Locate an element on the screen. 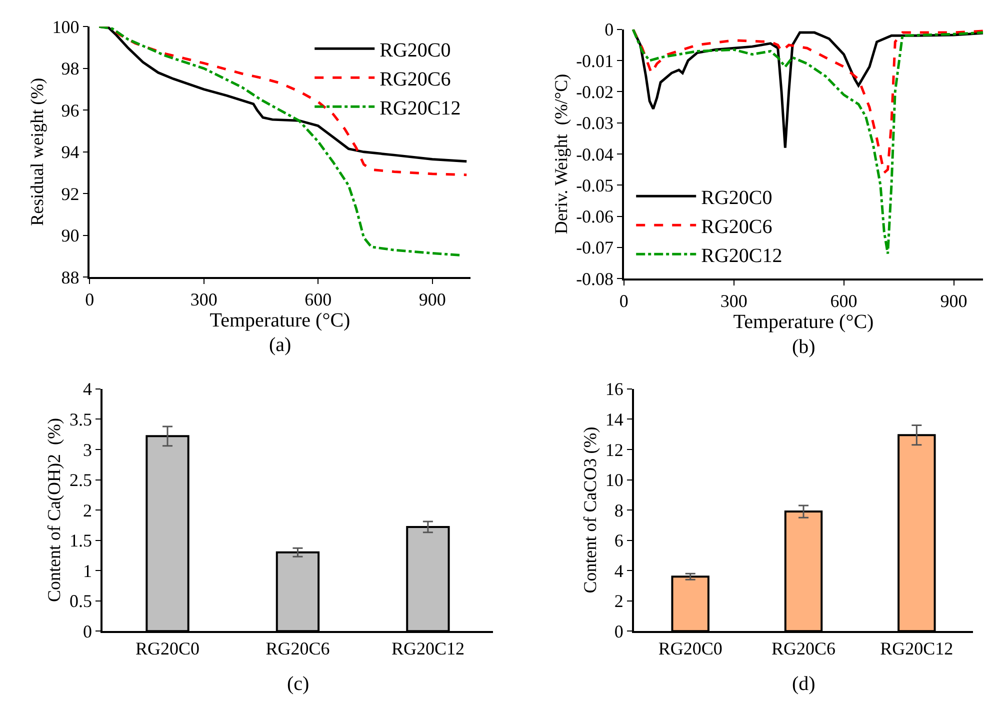  y-tick-label: -0.02 is located at coordinates (595, 92).